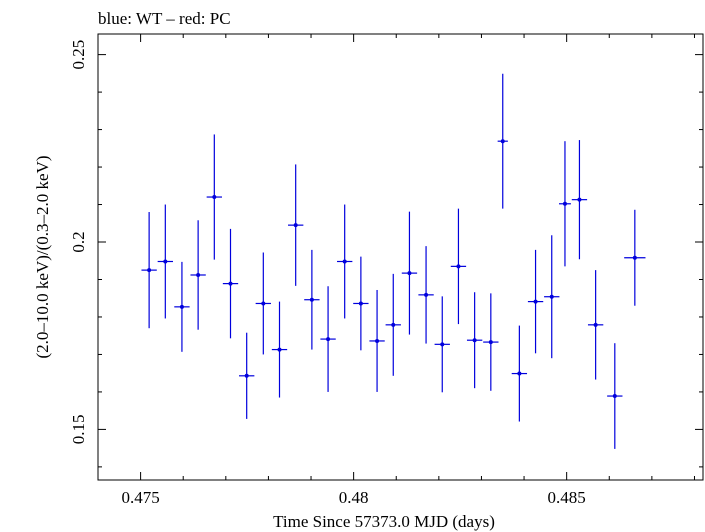 The width and height of the screenshot is (705, 532). Describe the element at coordinates (78, 241) in the screenshot. I see `y-tick-label: 0.2` at that location.